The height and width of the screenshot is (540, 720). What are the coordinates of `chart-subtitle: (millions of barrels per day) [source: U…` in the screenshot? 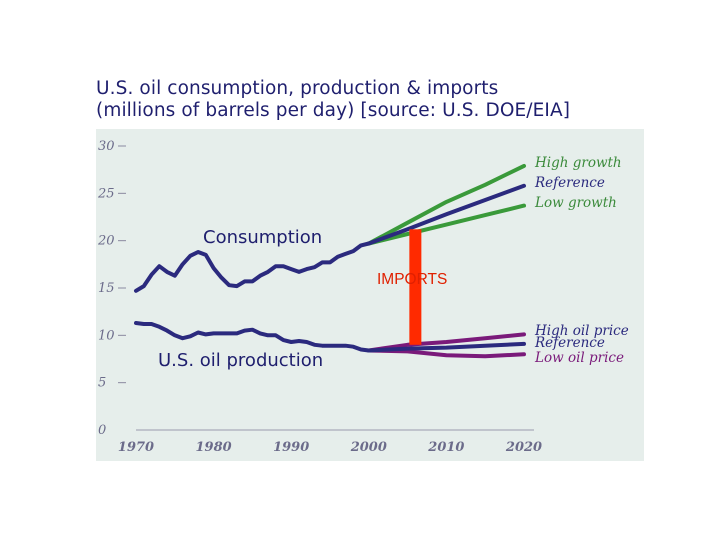 It's located at (333, 110).